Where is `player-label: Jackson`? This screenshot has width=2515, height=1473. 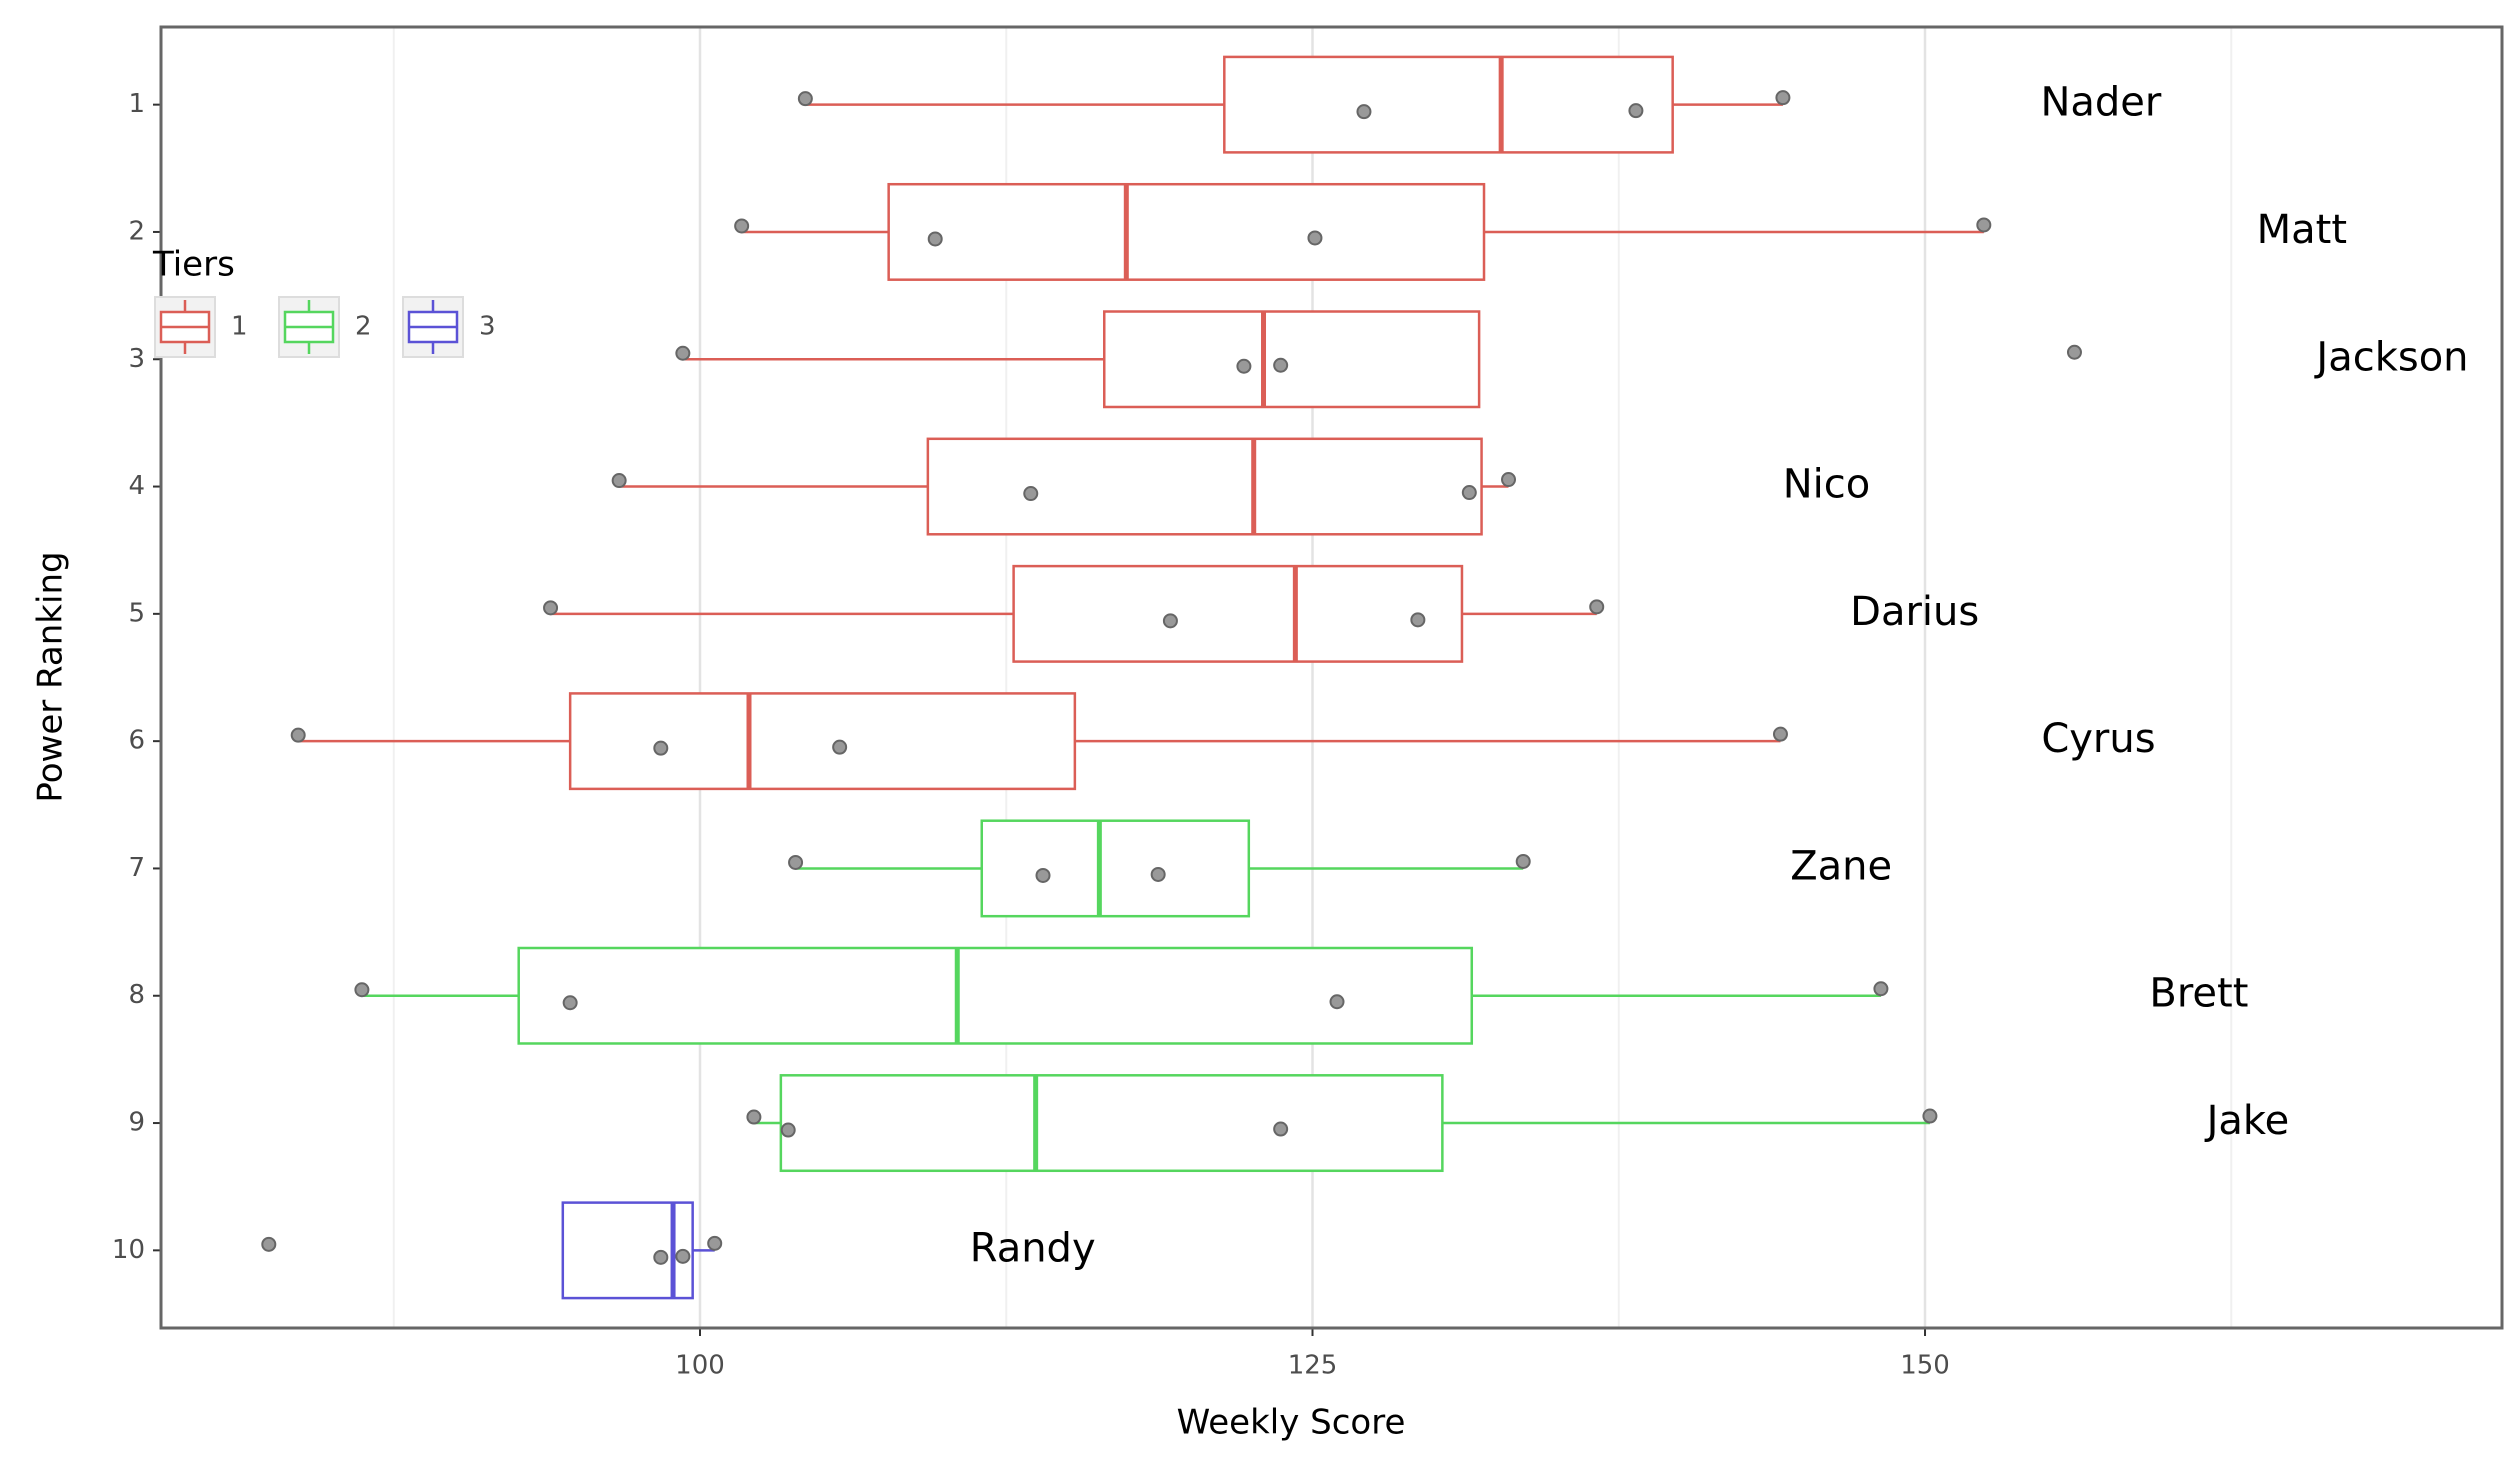
player-label: Jackson is located at coordinates (2390, 357).